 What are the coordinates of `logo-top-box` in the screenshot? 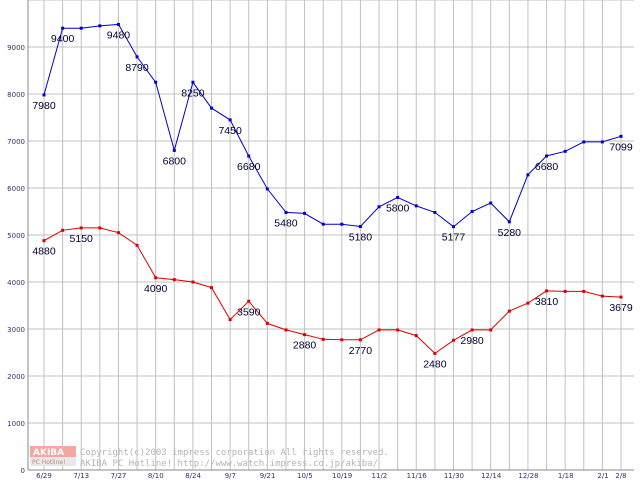 It's located at (53, 451).